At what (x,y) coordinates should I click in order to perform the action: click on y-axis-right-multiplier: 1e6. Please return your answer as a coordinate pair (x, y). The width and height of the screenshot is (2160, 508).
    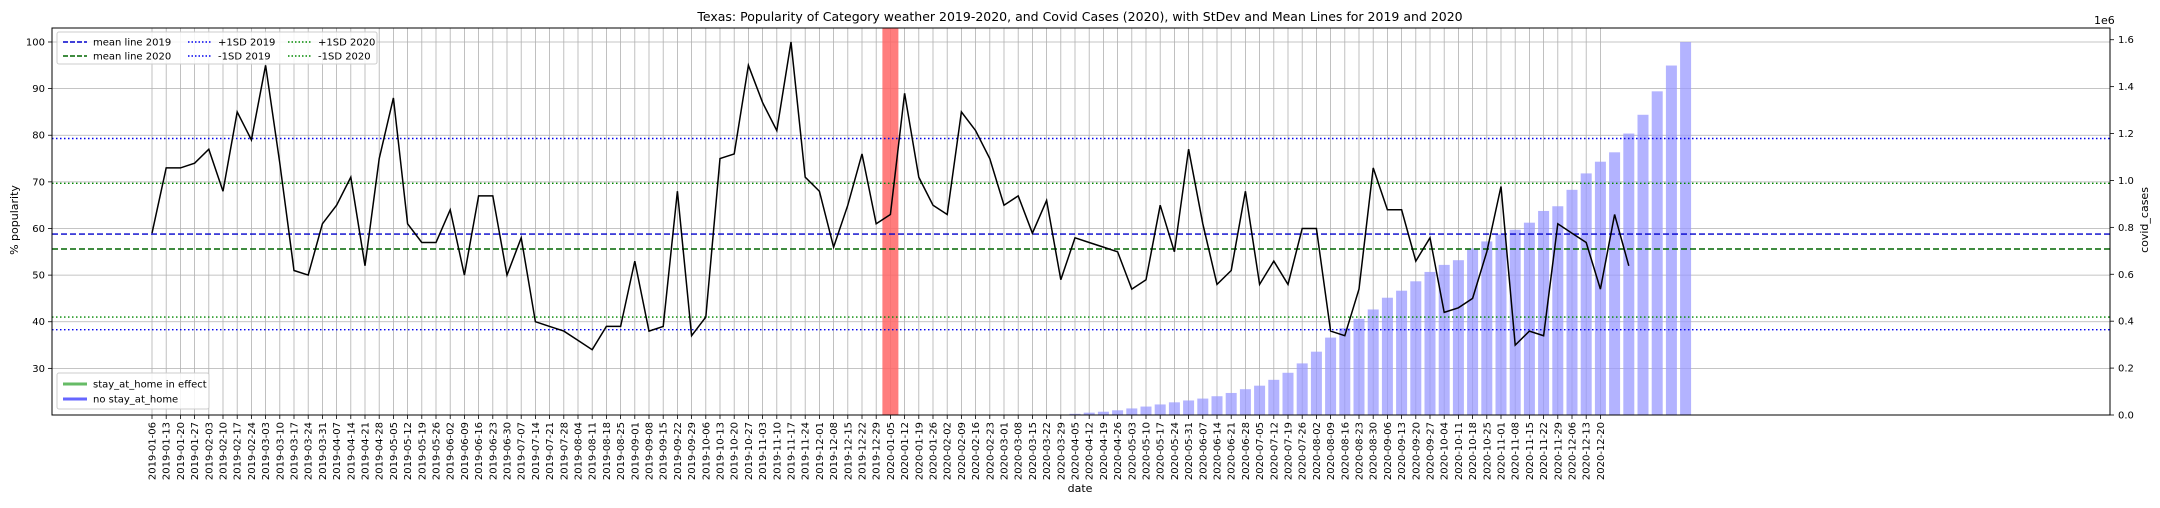
    Looking at the image, I should click on (2104, 20).